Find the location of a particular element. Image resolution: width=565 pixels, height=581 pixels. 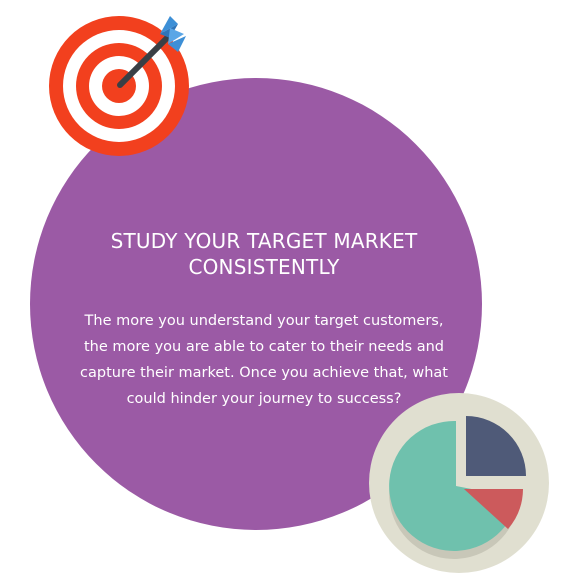

card-title: STUDY YOUR TARGET MARKET CONSISTENTLY is located at coordinates (264, 254).